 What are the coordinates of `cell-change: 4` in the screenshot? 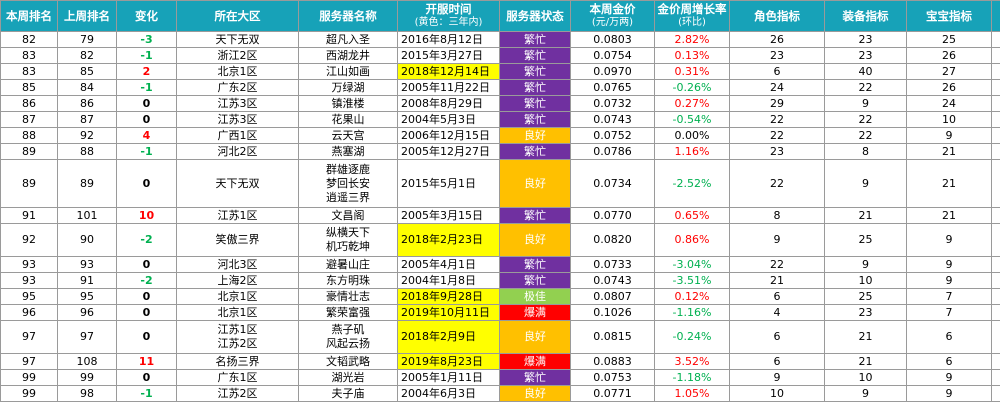 It's located at (146, 135).